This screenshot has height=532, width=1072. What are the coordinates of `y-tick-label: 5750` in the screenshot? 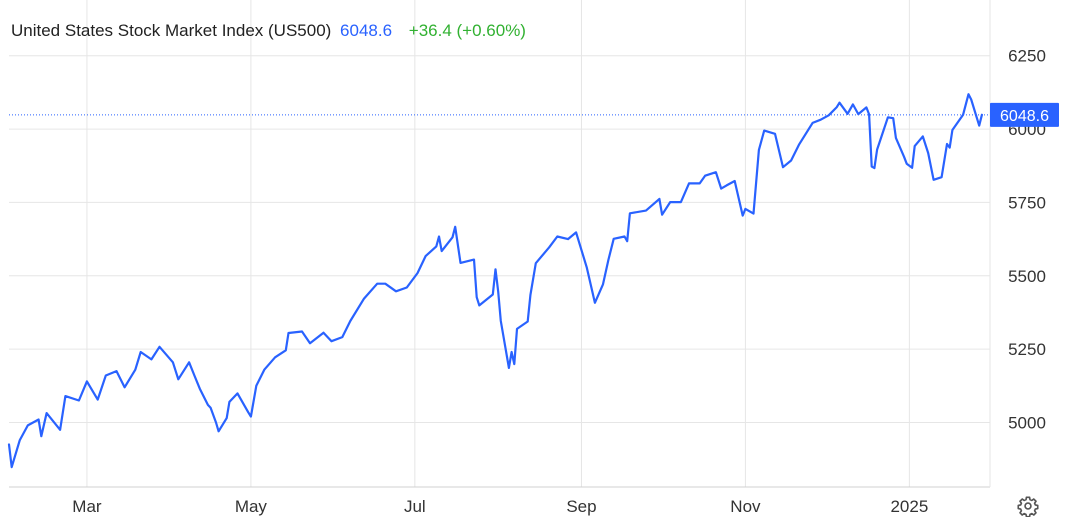 It's located at (1027, 202).